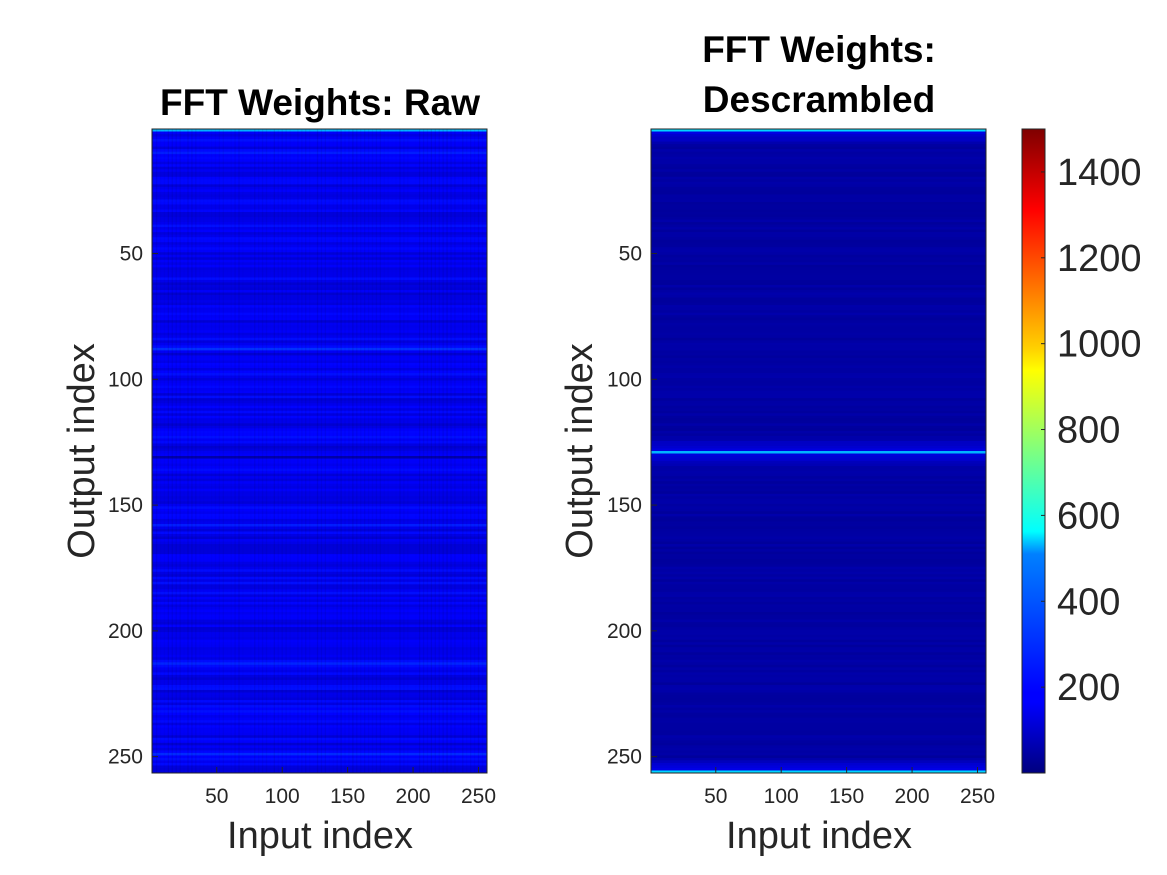 Image resolution: width=1167 pixels, height=875 pixels. I want to click on x-tick-label: 250, so click(478, 796).